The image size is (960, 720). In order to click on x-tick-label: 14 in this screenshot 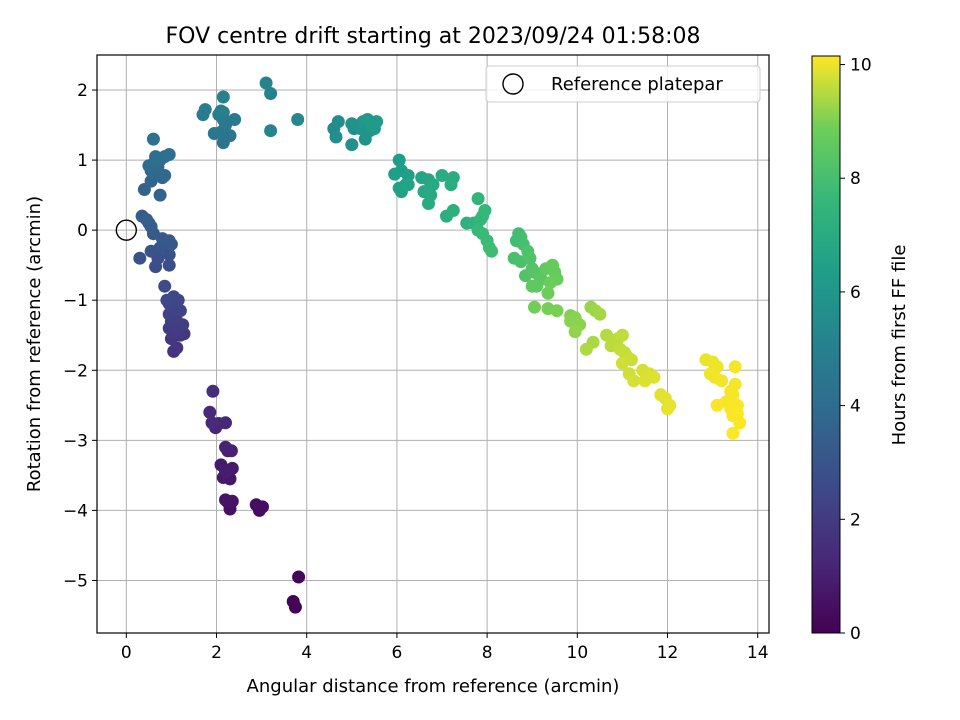, I will do `click(758, 653)`.